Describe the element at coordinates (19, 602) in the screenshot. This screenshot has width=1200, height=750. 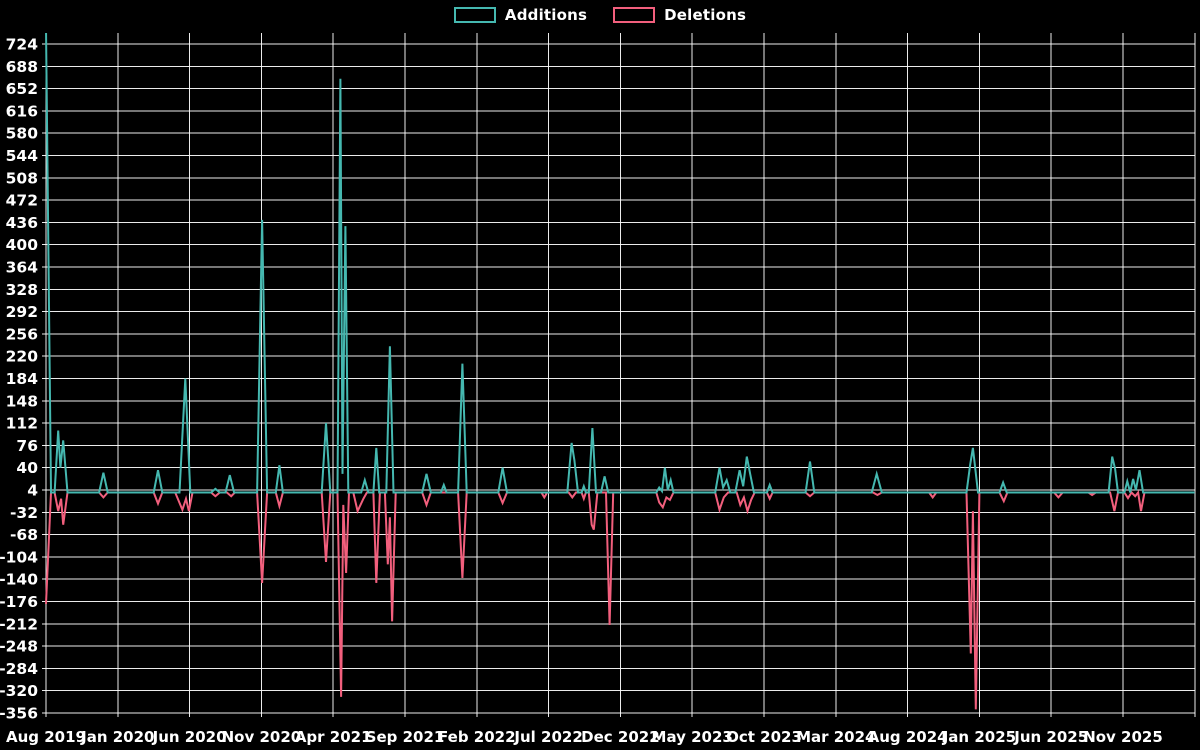
I see `y-tick-label: -176` at that location.